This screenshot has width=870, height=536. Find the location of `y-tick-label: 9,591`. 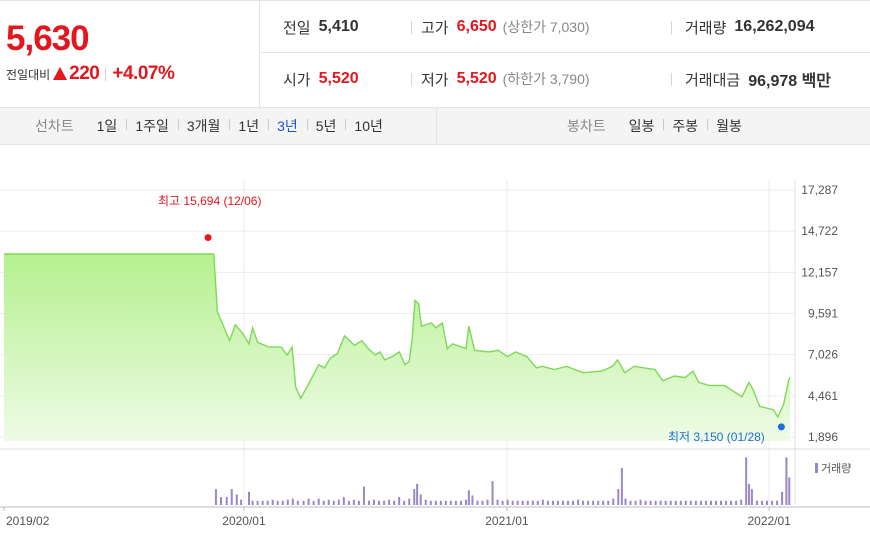

y-tick-label: 9,591 is located at coordinates (823, 314).